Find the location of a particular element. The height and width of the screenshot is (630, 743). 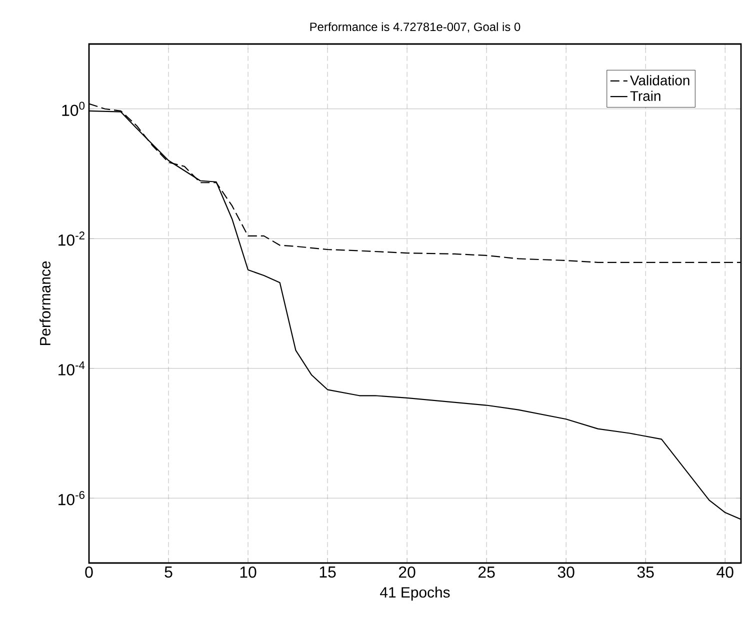

x-tick-label: 20 is located at coordinates (407, 572).